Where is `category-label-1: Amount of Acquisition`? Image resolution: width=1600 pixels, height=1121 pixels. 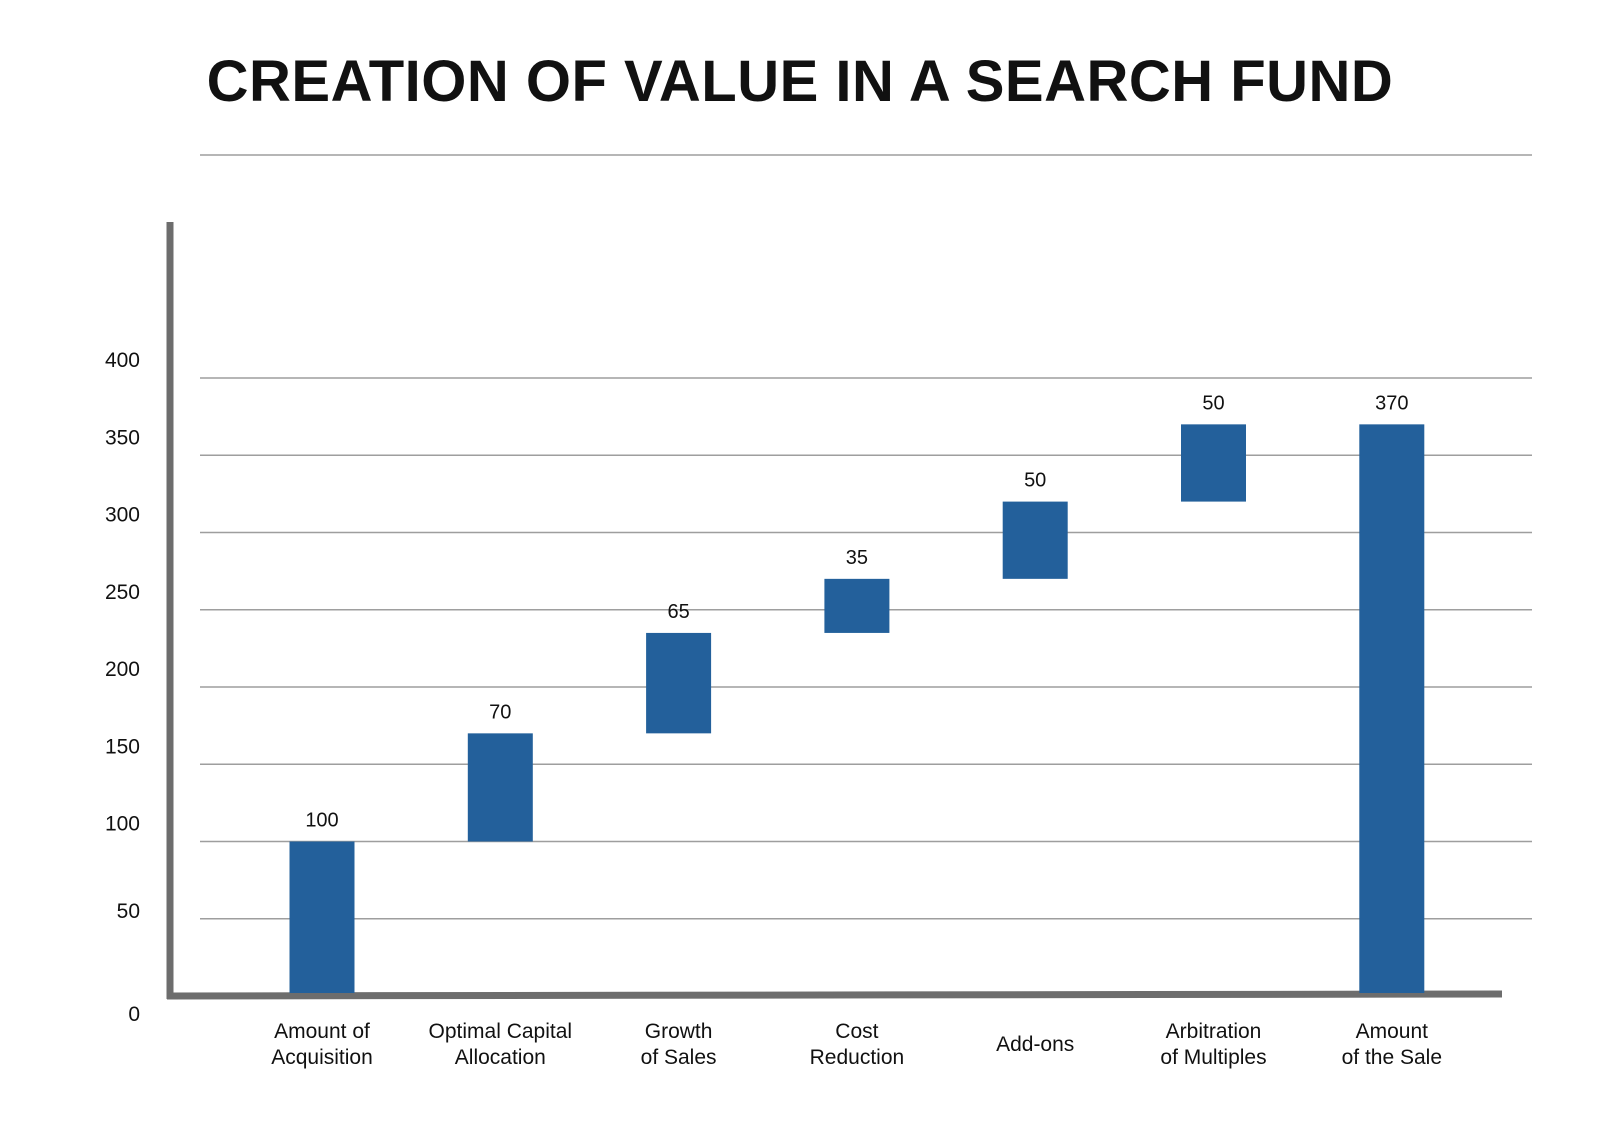
category-label-1: Amount of Acquisition is located at coordinates (322, 1044).